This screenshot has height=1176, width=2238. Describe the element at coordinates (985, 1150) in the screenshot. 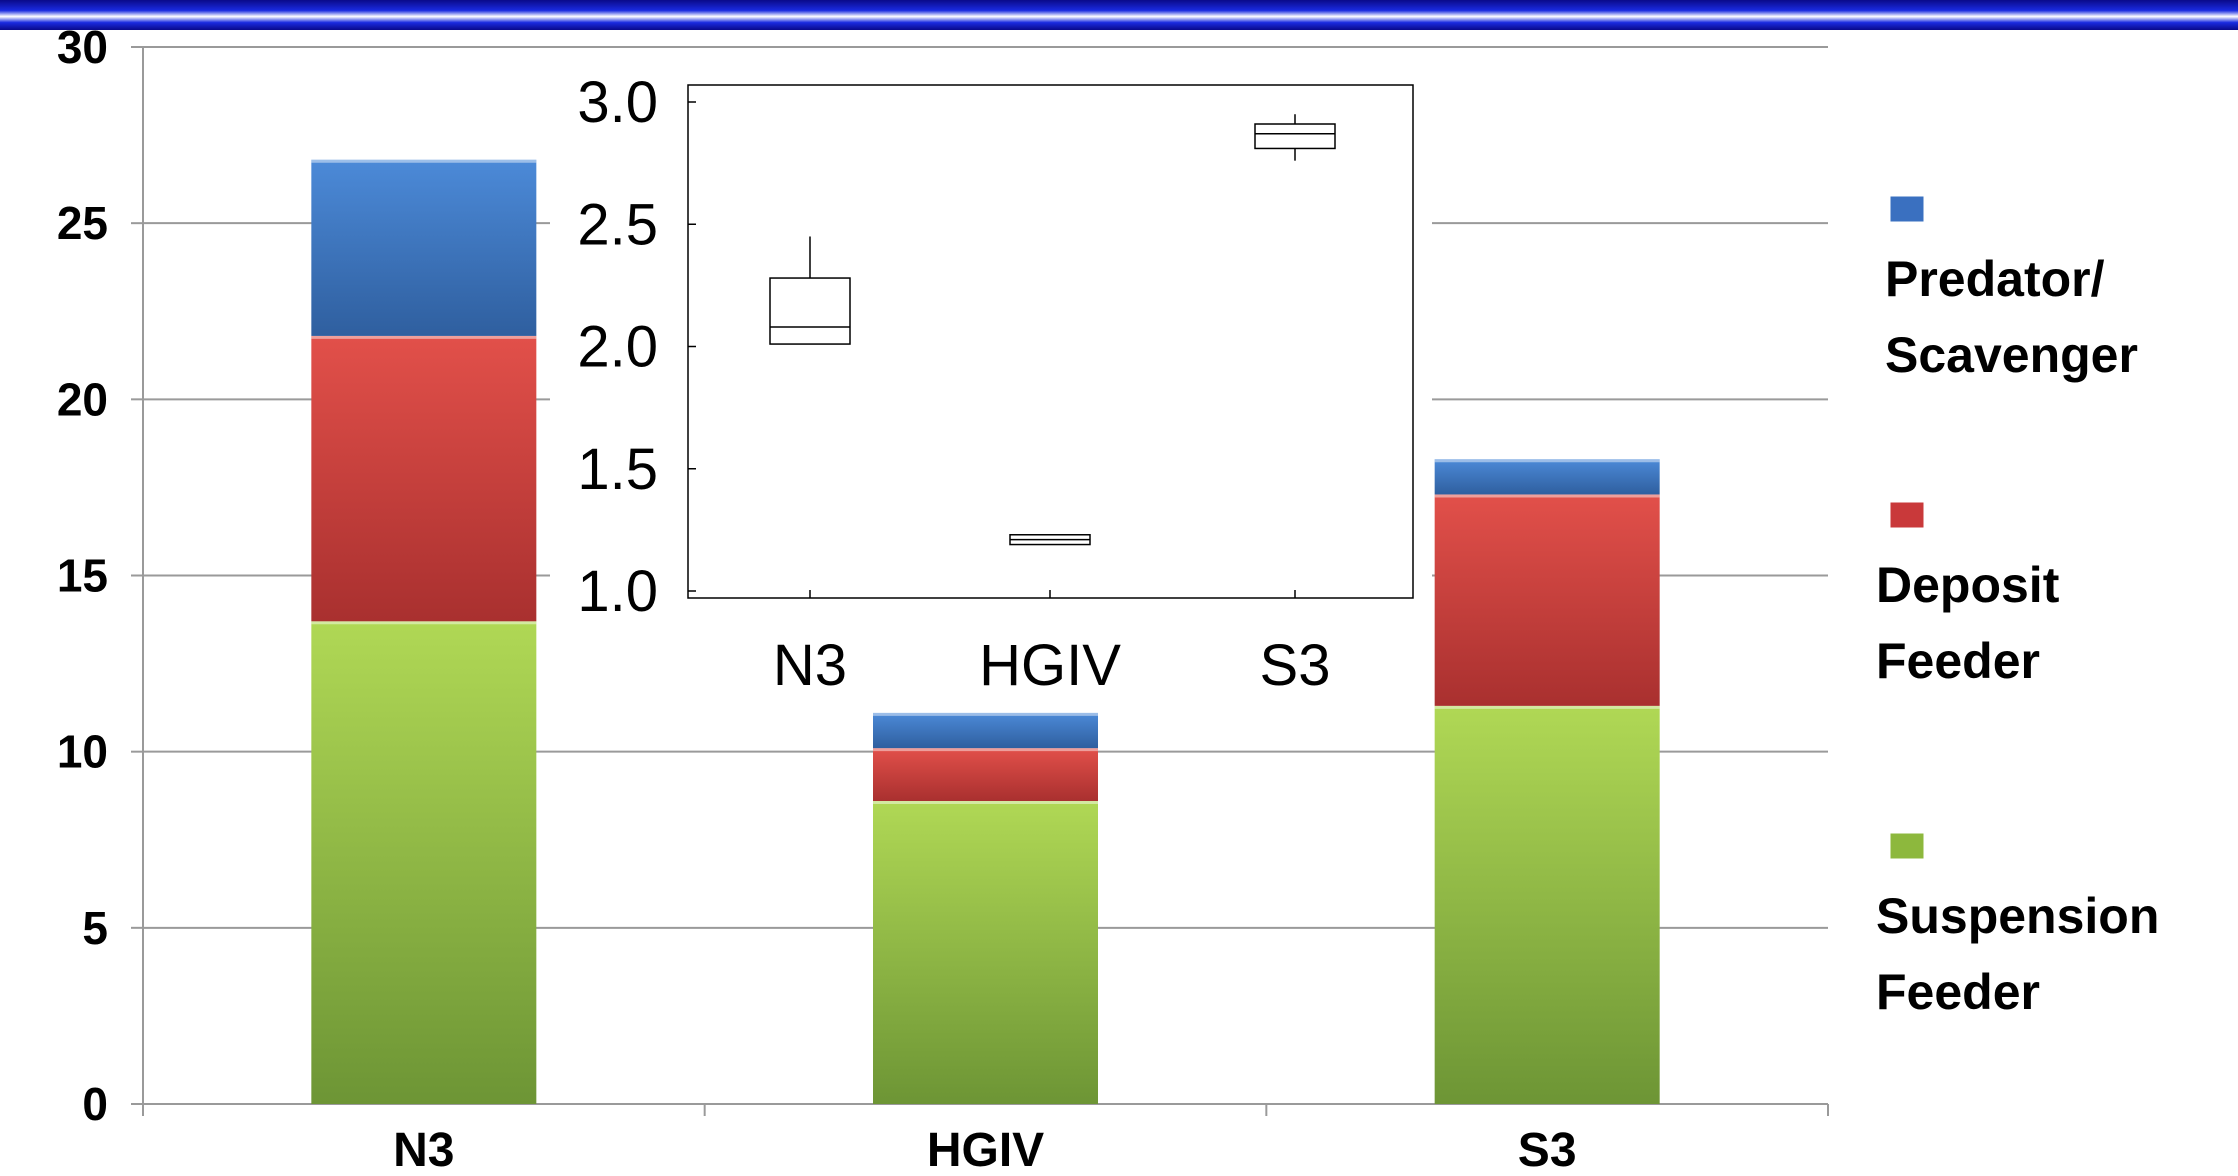

I see `main-x-tick-label: HGIV` at that location.